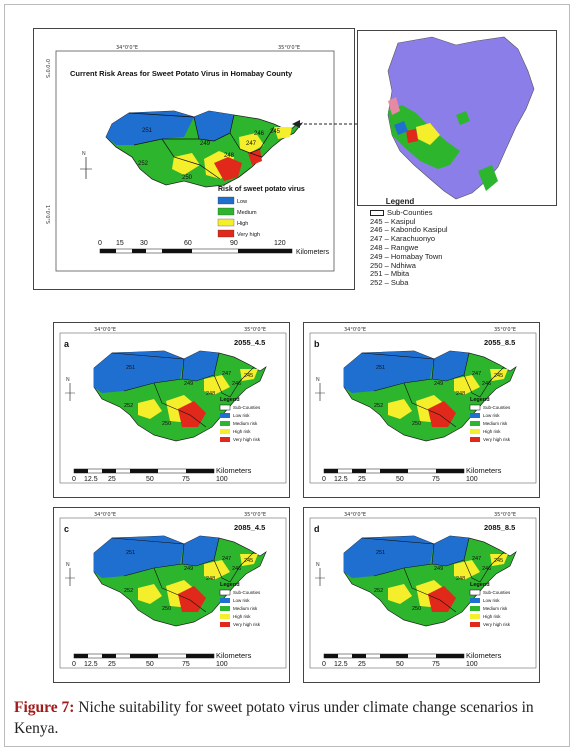 The height and width of the screenshot is (751, 575). Describe the element at coordinates (320, 574) in the screenshot. I see `panel-north-arrow: N` at that location.